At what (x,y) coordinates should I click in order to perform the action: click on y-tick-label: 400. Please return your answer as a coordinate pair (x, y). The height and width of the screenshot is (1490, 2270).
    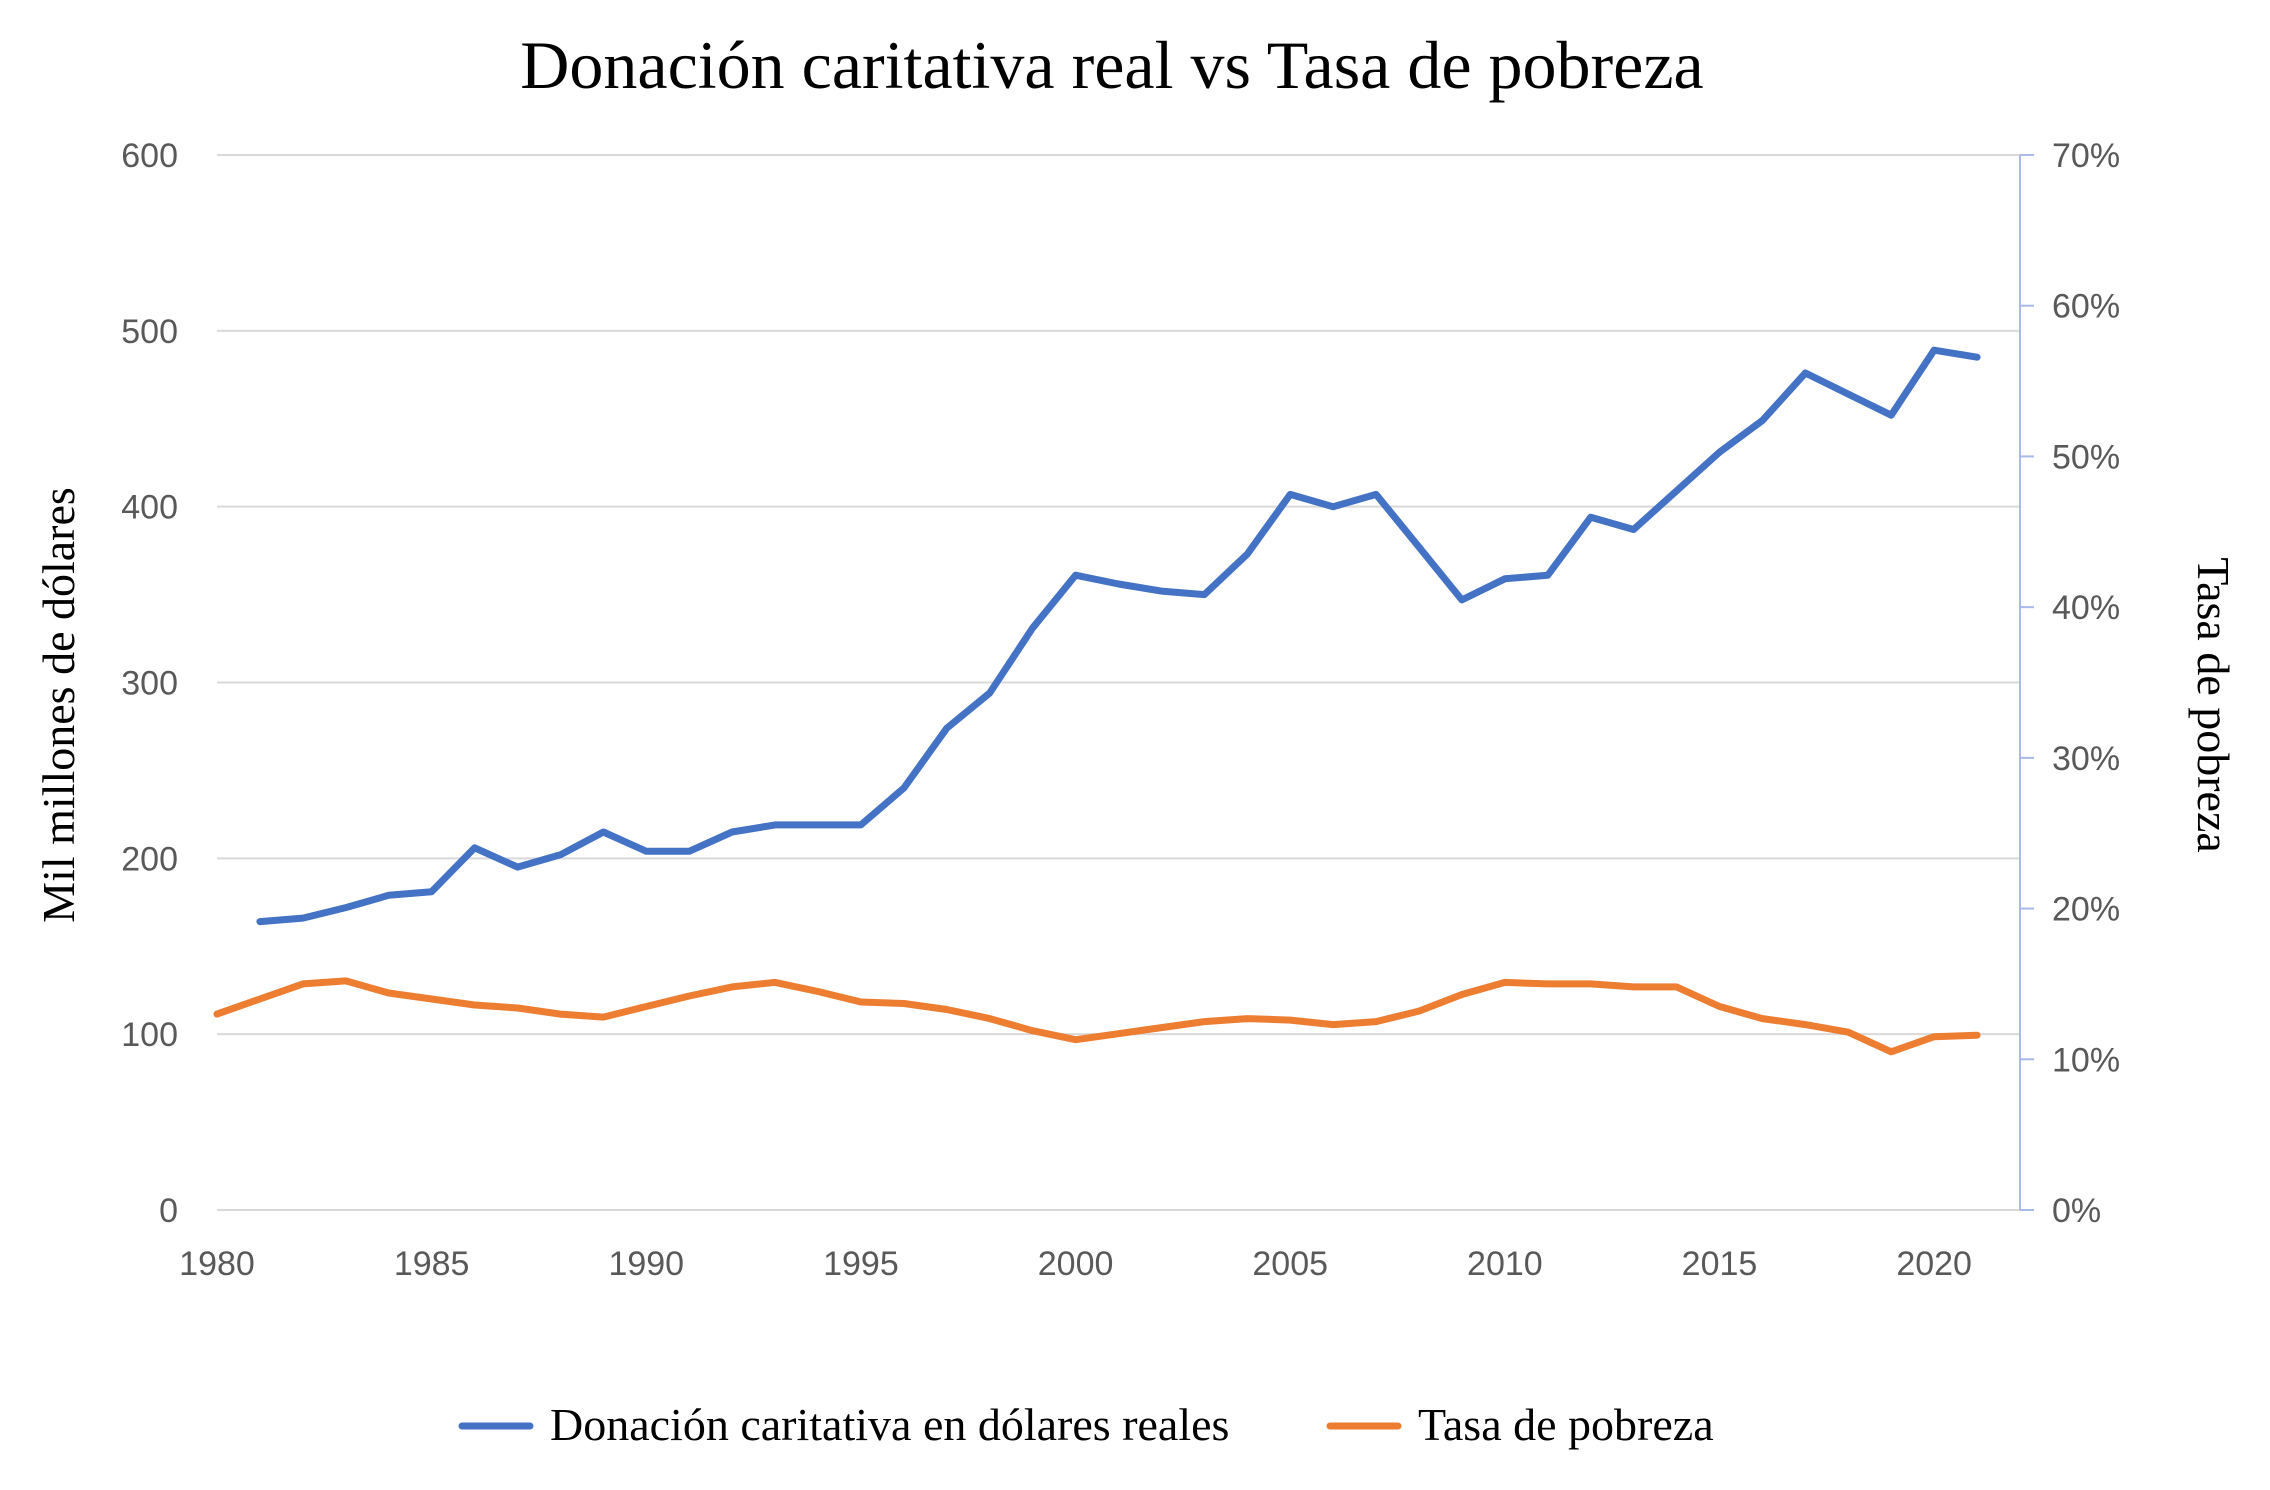
    Looking at the image, I should click on (149, 508).